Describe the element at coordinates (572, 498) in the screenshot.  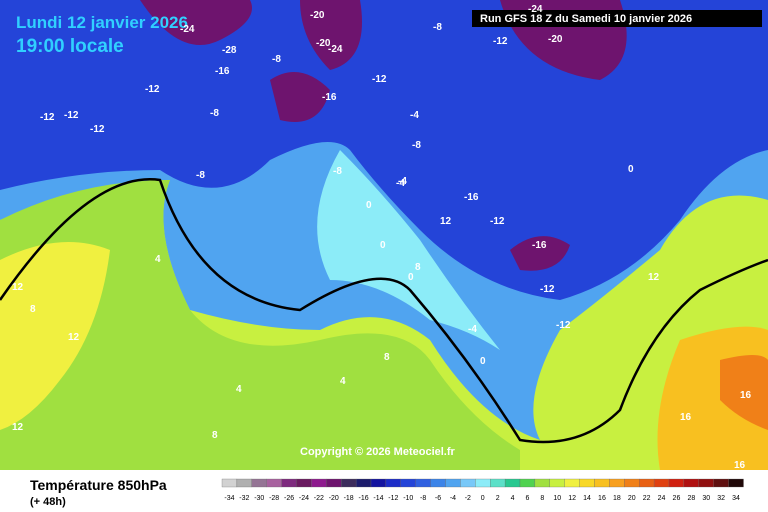
I see `scale-label: 12` at that location.